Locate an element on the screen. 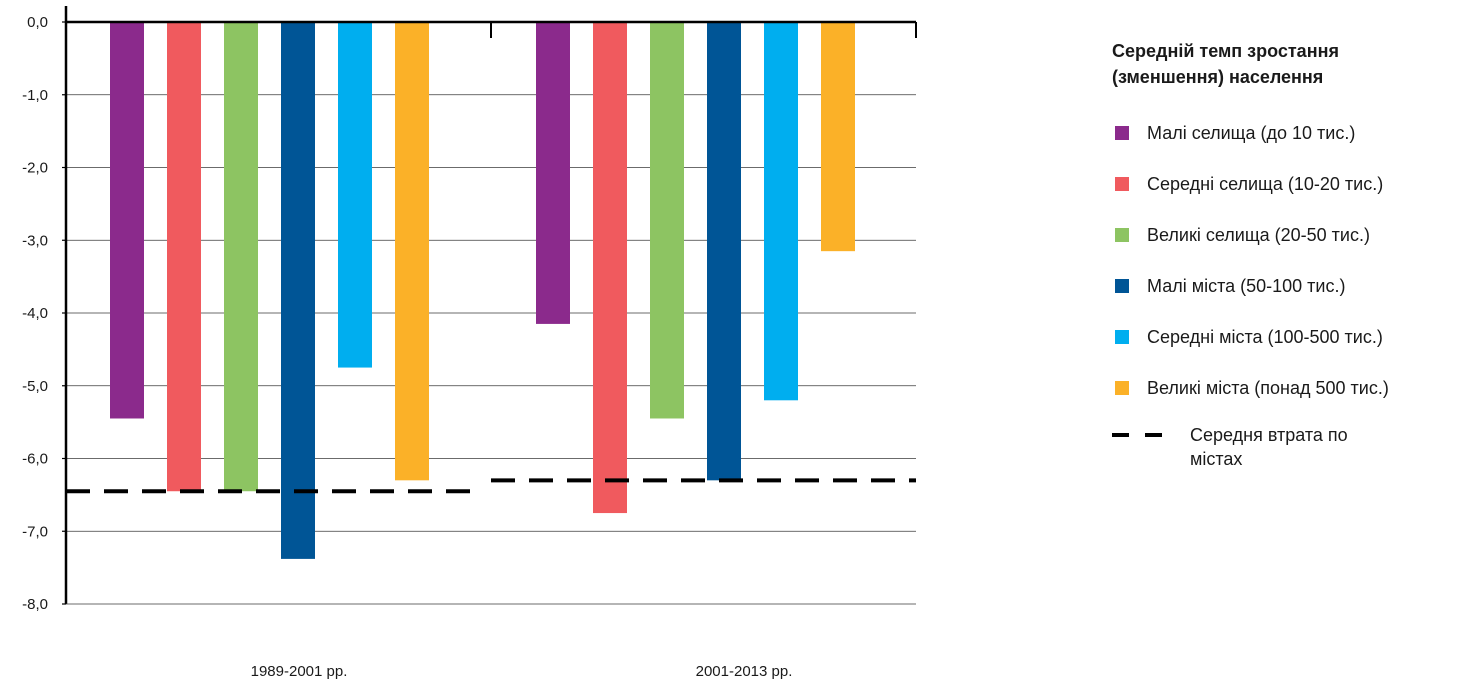  y-tick-label: -3,0 is located at coordinates (35, 240).